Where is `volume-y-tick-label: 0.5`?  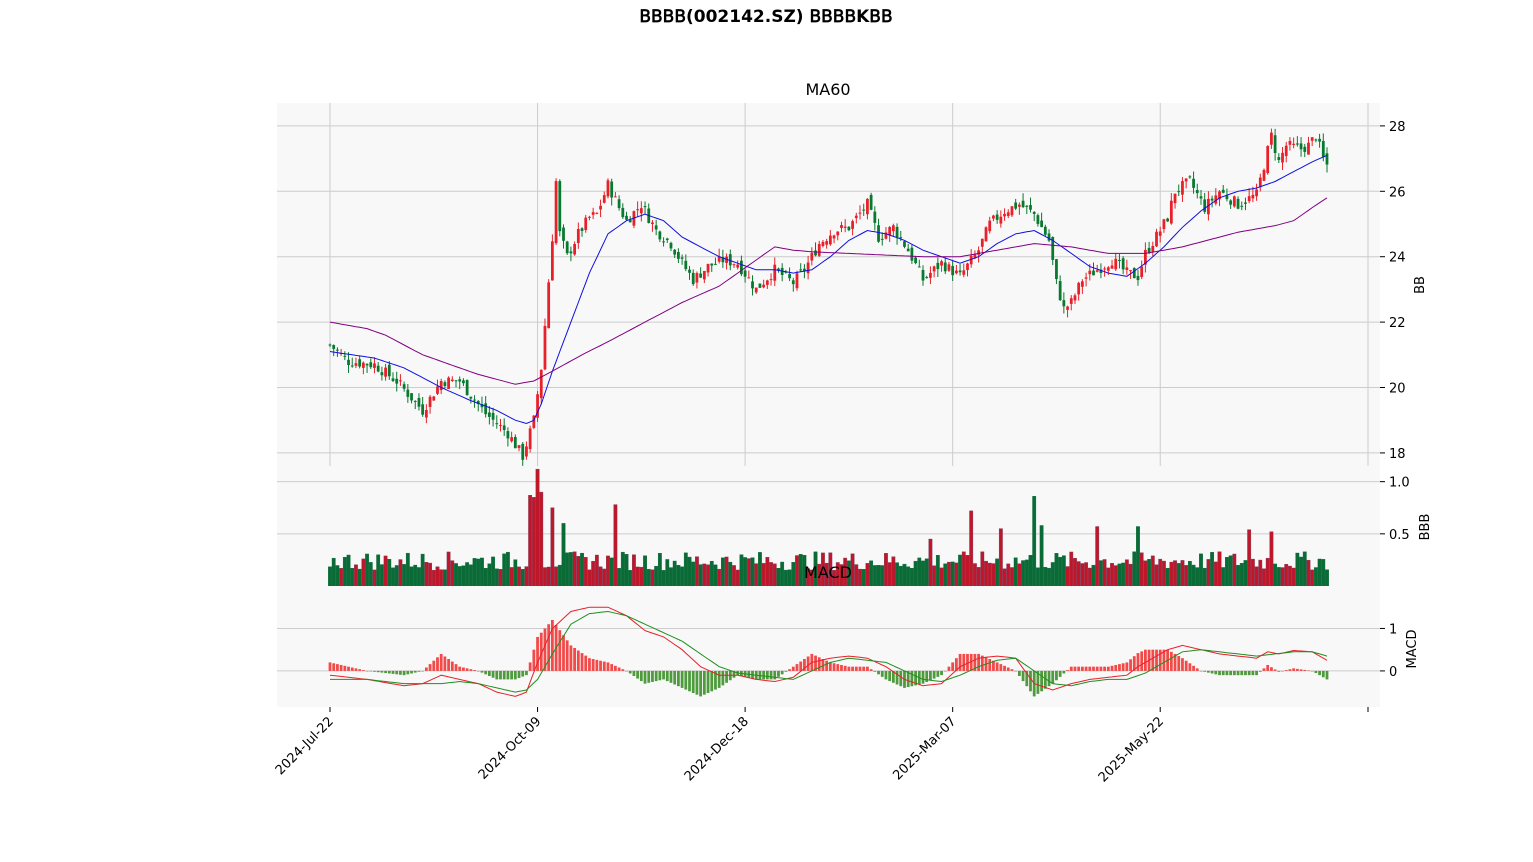 volume-y-tick-label: 0.5 is located at coordinates (1399, 535).